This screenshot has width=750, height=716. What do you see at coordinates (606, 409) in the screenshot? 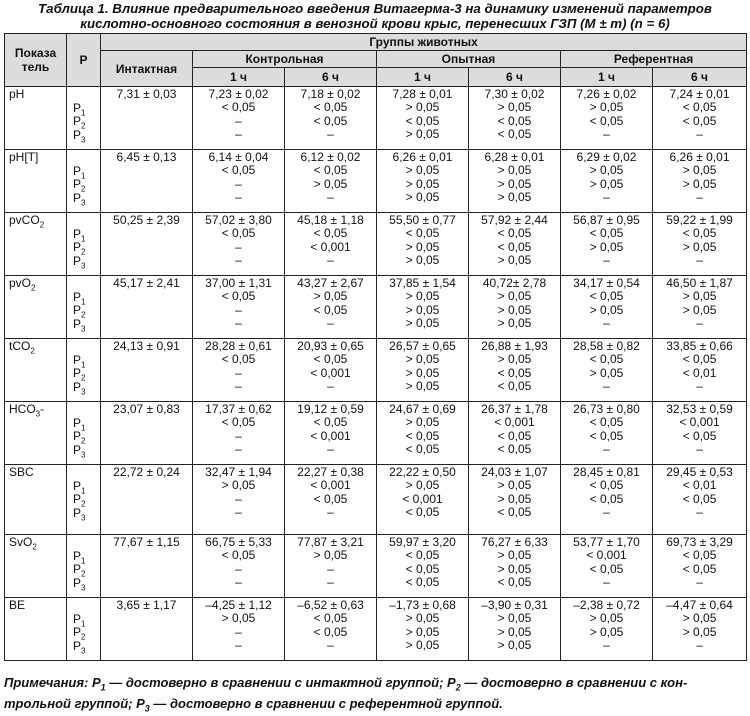
I see `cell-line: 26,73 ± 0,80` at bounding box center [606, 409].